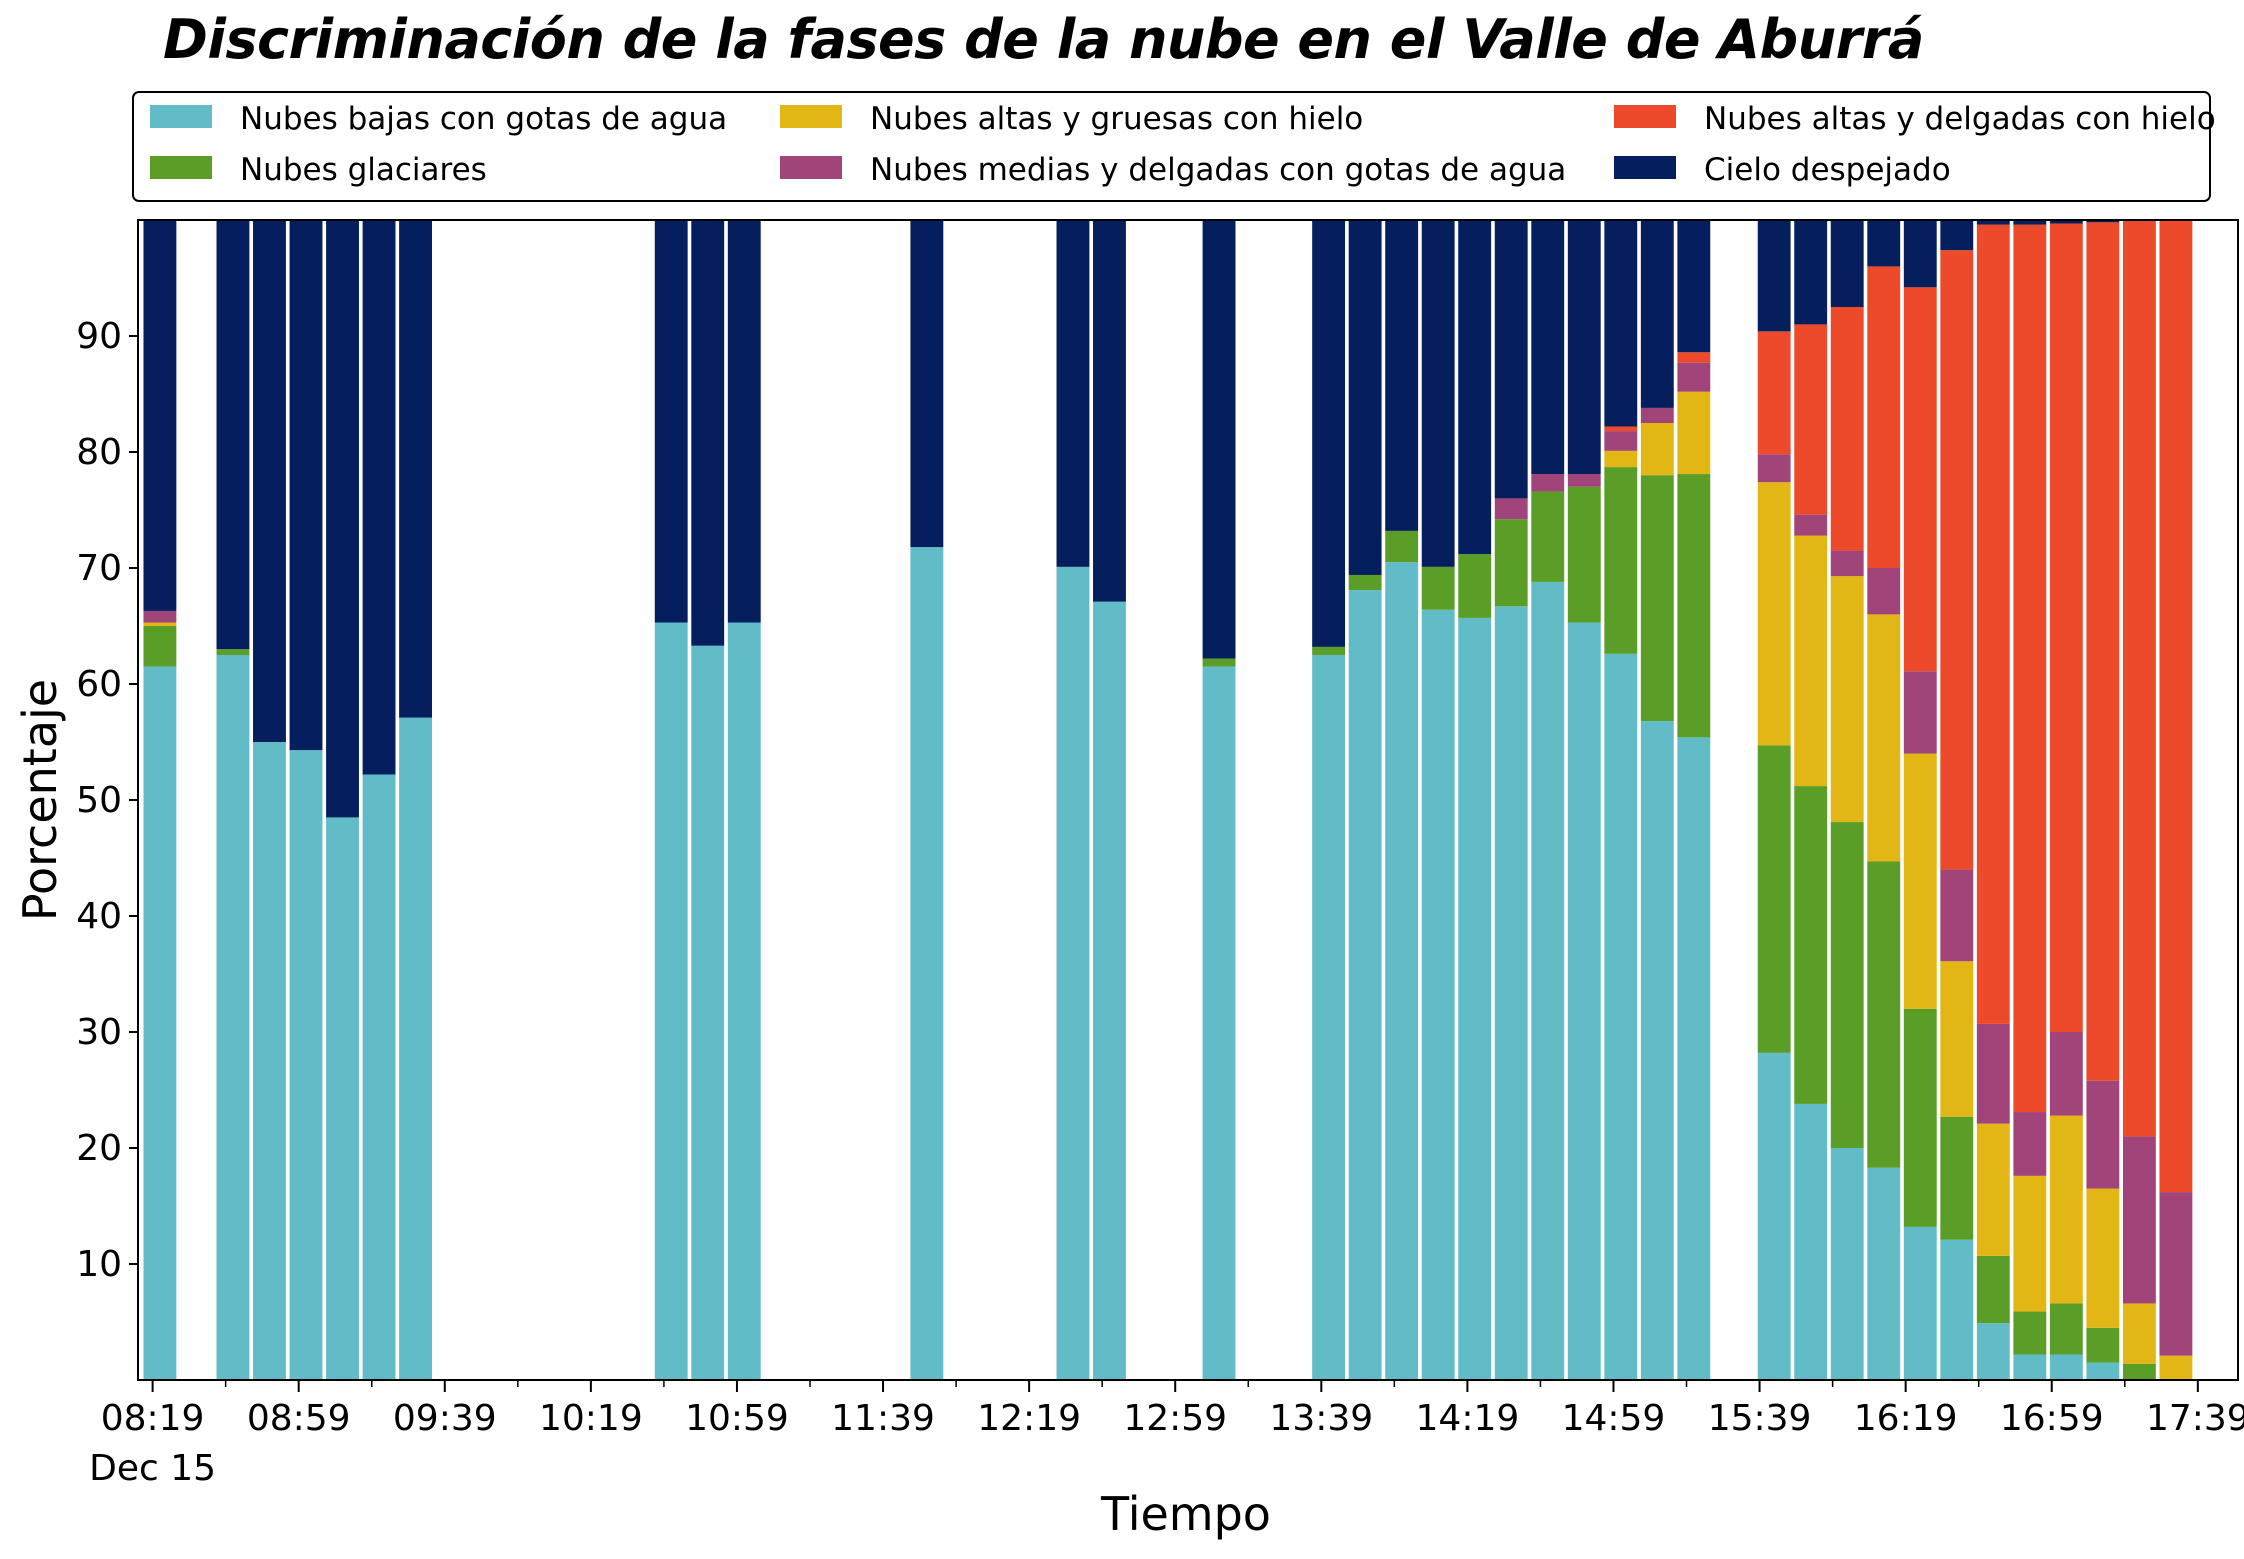 Image resolution: width=2244 pixels, height=1559 pixels. I want to click on x-tick-label: 10:59, so click(737, 1418).